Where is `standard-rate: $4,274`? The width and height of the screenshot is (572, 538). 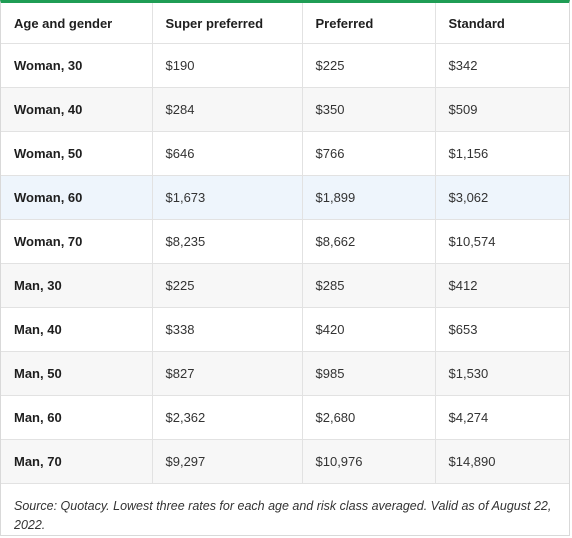 standard-rate: $4,274 is located at coordinates (502, 417).